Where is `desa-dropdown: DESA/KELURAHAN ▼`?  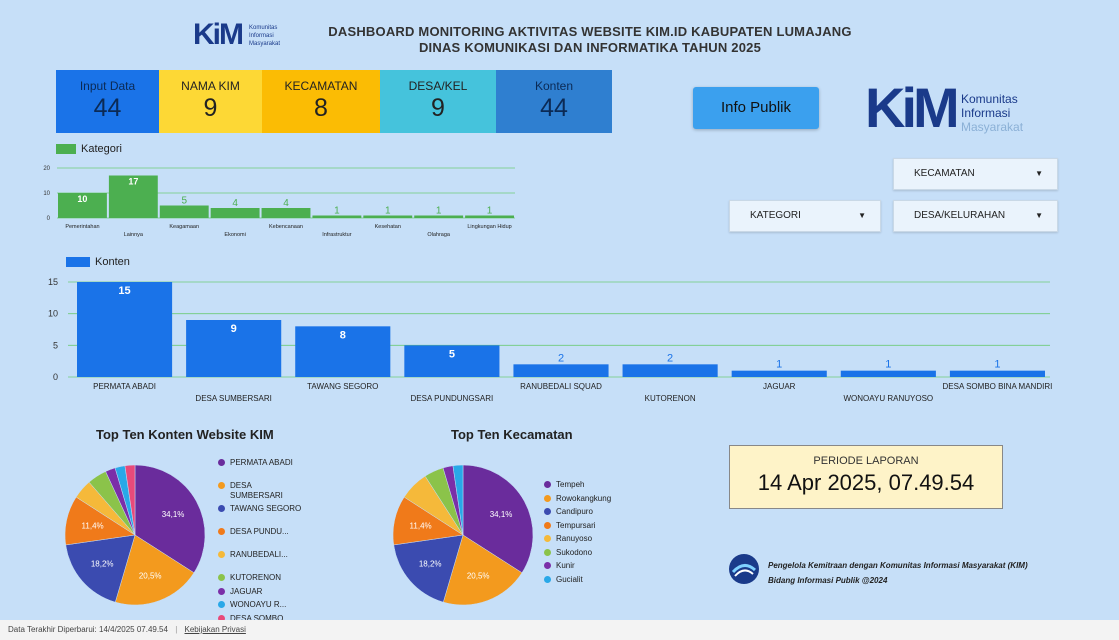
desa-dropdown: DESA/KELURAHAN ▼ is located at coordinates (975, 216).